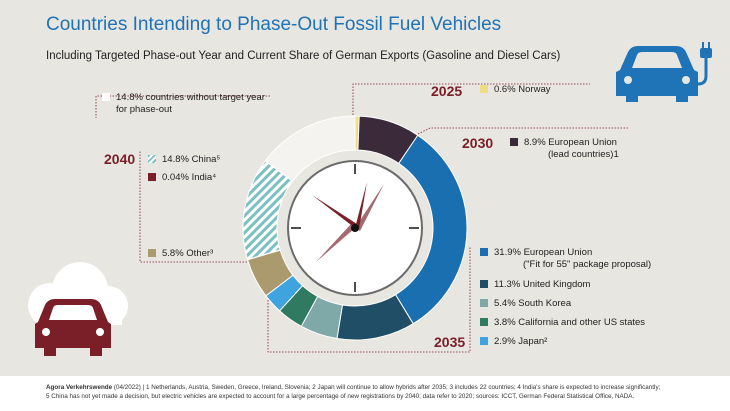  Describe the element at coordinates (484, 322) in the screenshot. I see `swatch-california` at that location.